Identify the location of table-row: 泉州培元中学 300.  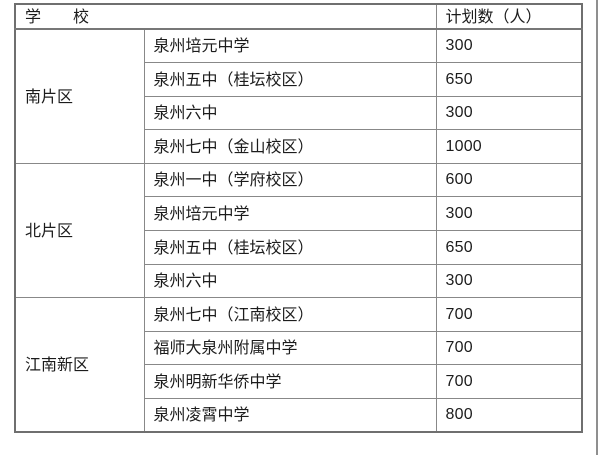
(299, 214).